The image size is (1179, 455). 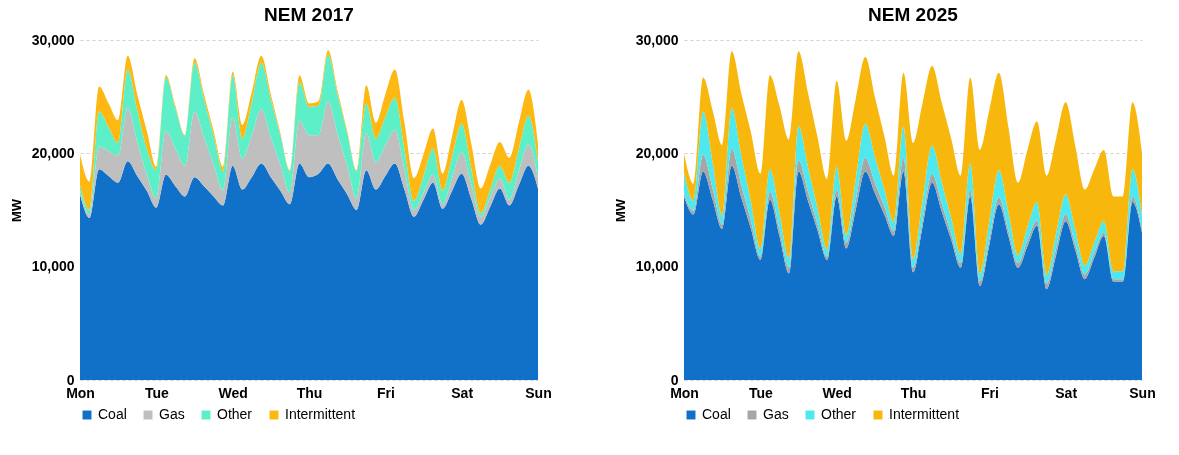 I want to click on chart-title: NEM 2017, so click(x=309, y=14).